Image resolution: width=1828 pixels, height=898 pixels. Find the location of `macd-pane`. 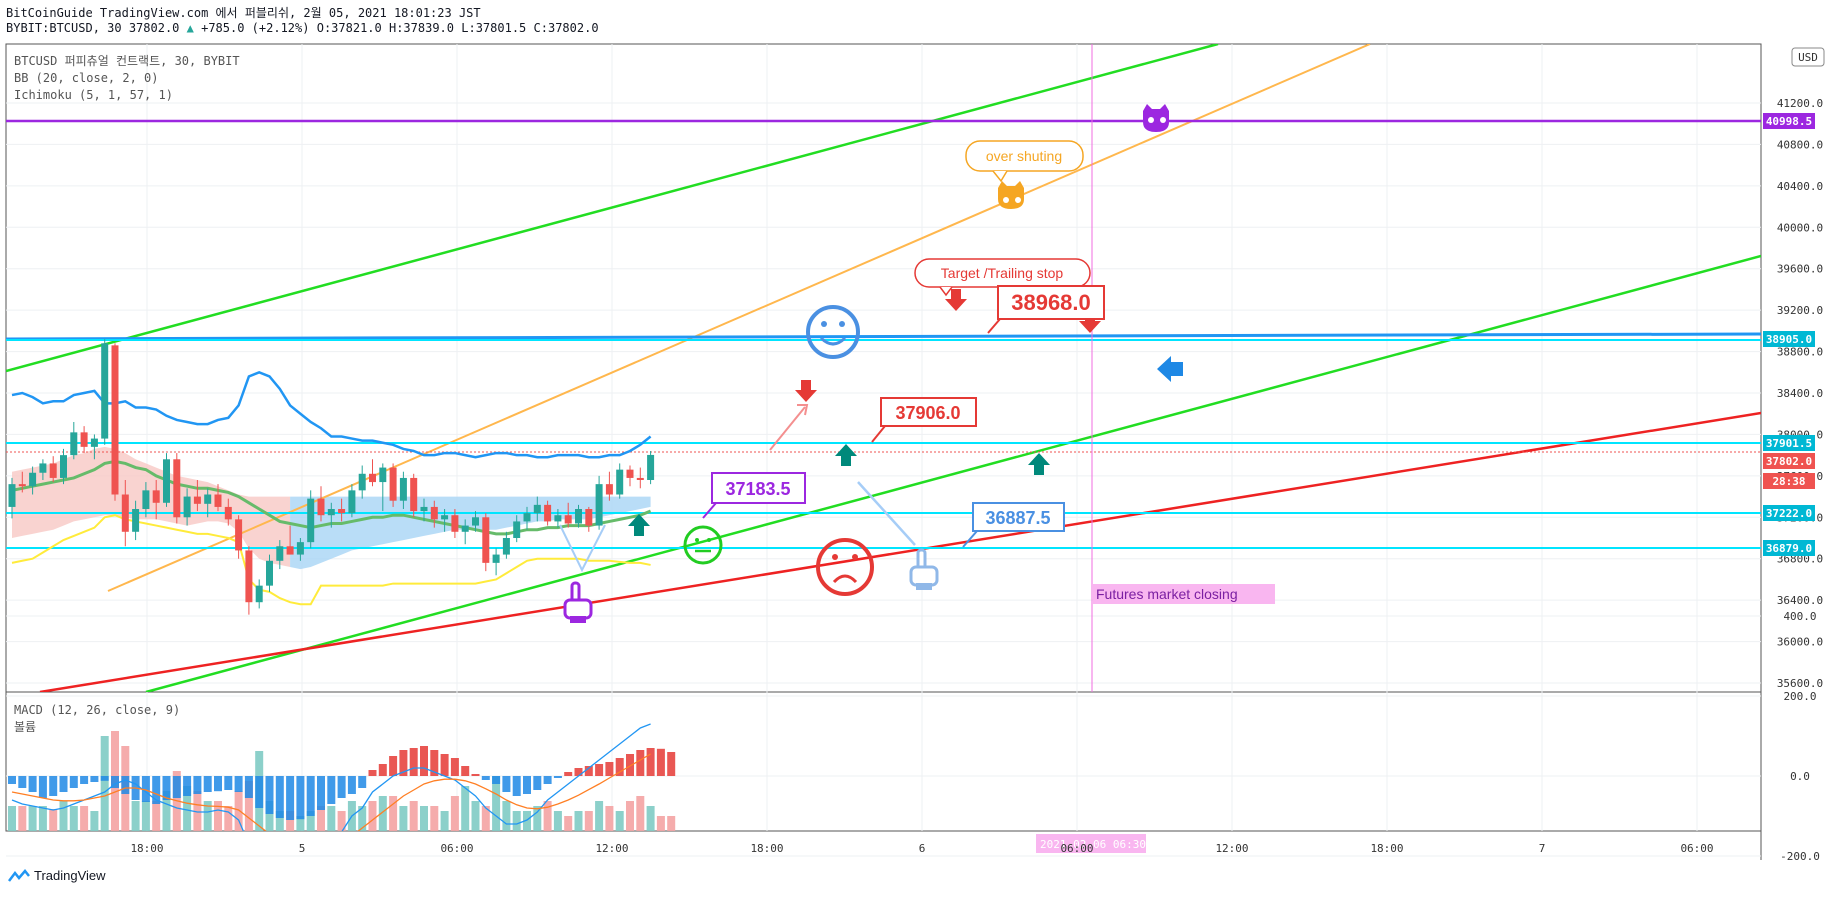

macd-pane is located at coordinates (342, 777).